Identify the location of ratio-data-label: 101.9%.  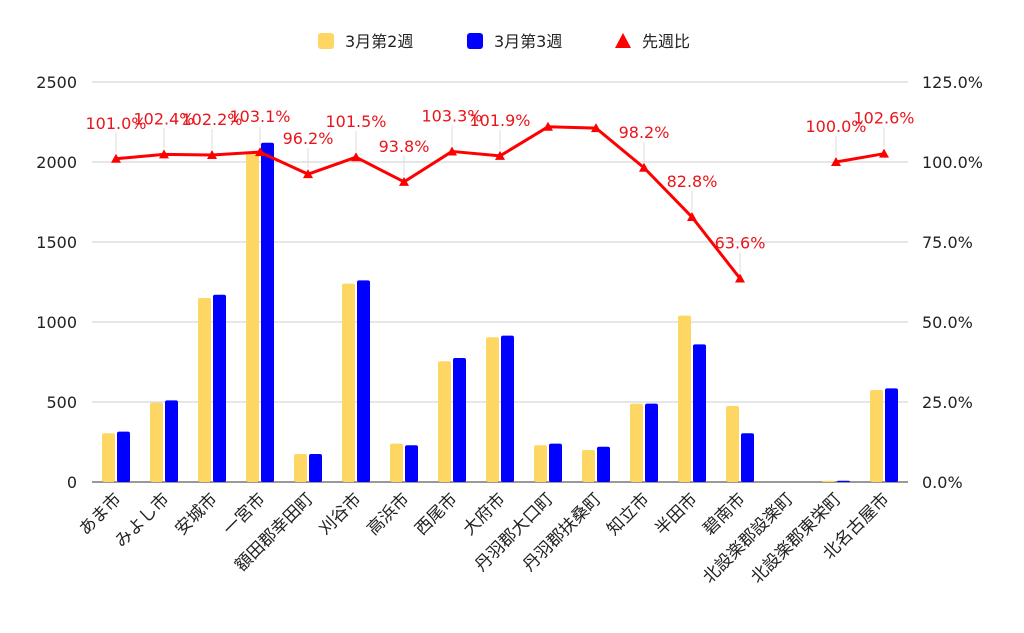
(499, 120).